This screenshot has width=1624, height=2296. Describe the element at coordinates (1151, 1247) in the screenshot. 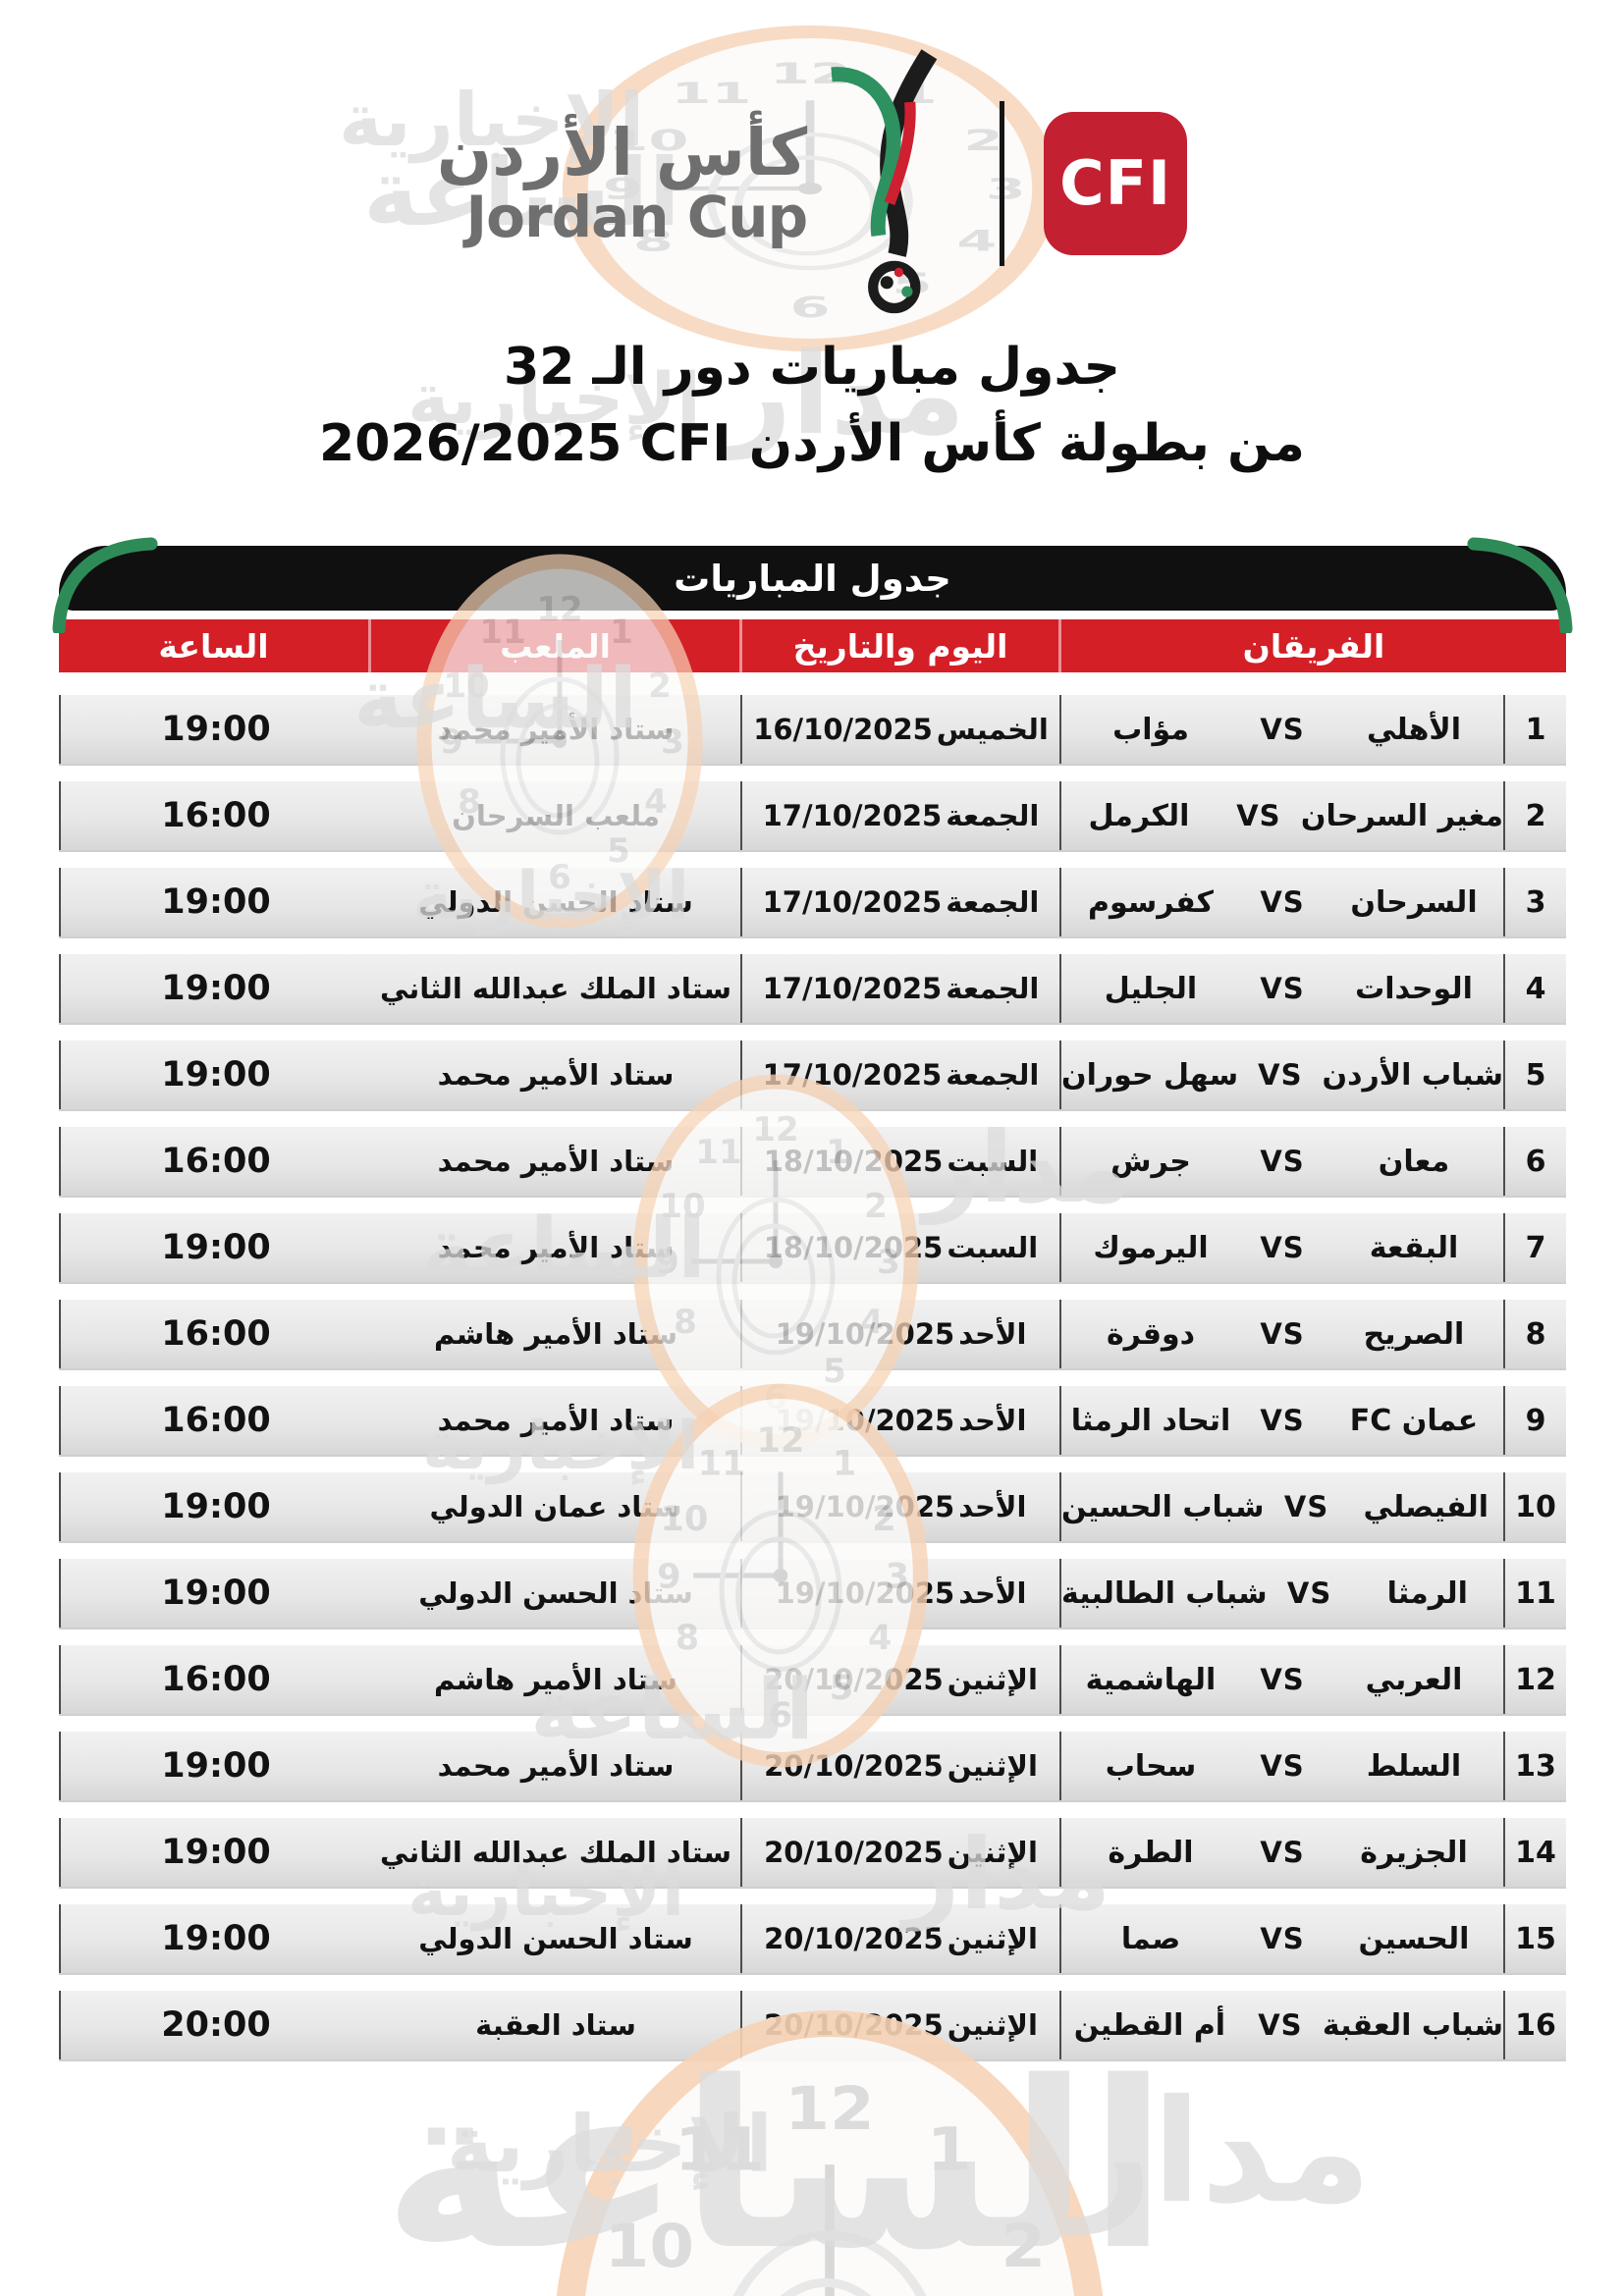

I see `away-team: اليرموك` at that location.